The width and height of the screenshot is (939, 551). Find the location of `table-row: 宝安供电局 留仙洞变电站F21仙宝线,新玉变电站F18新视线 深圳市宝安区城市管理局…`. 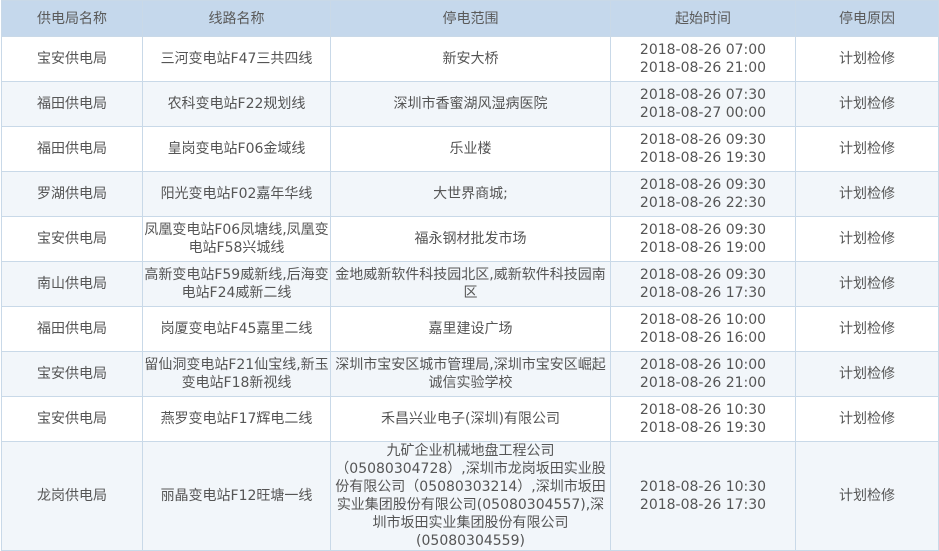

table-row: 宝安供电局 留仙洞变电站F21仙宝线,新玉变电站F18新视线 深圳市宝安区城市管理局… is located at coordinates (470, 374).